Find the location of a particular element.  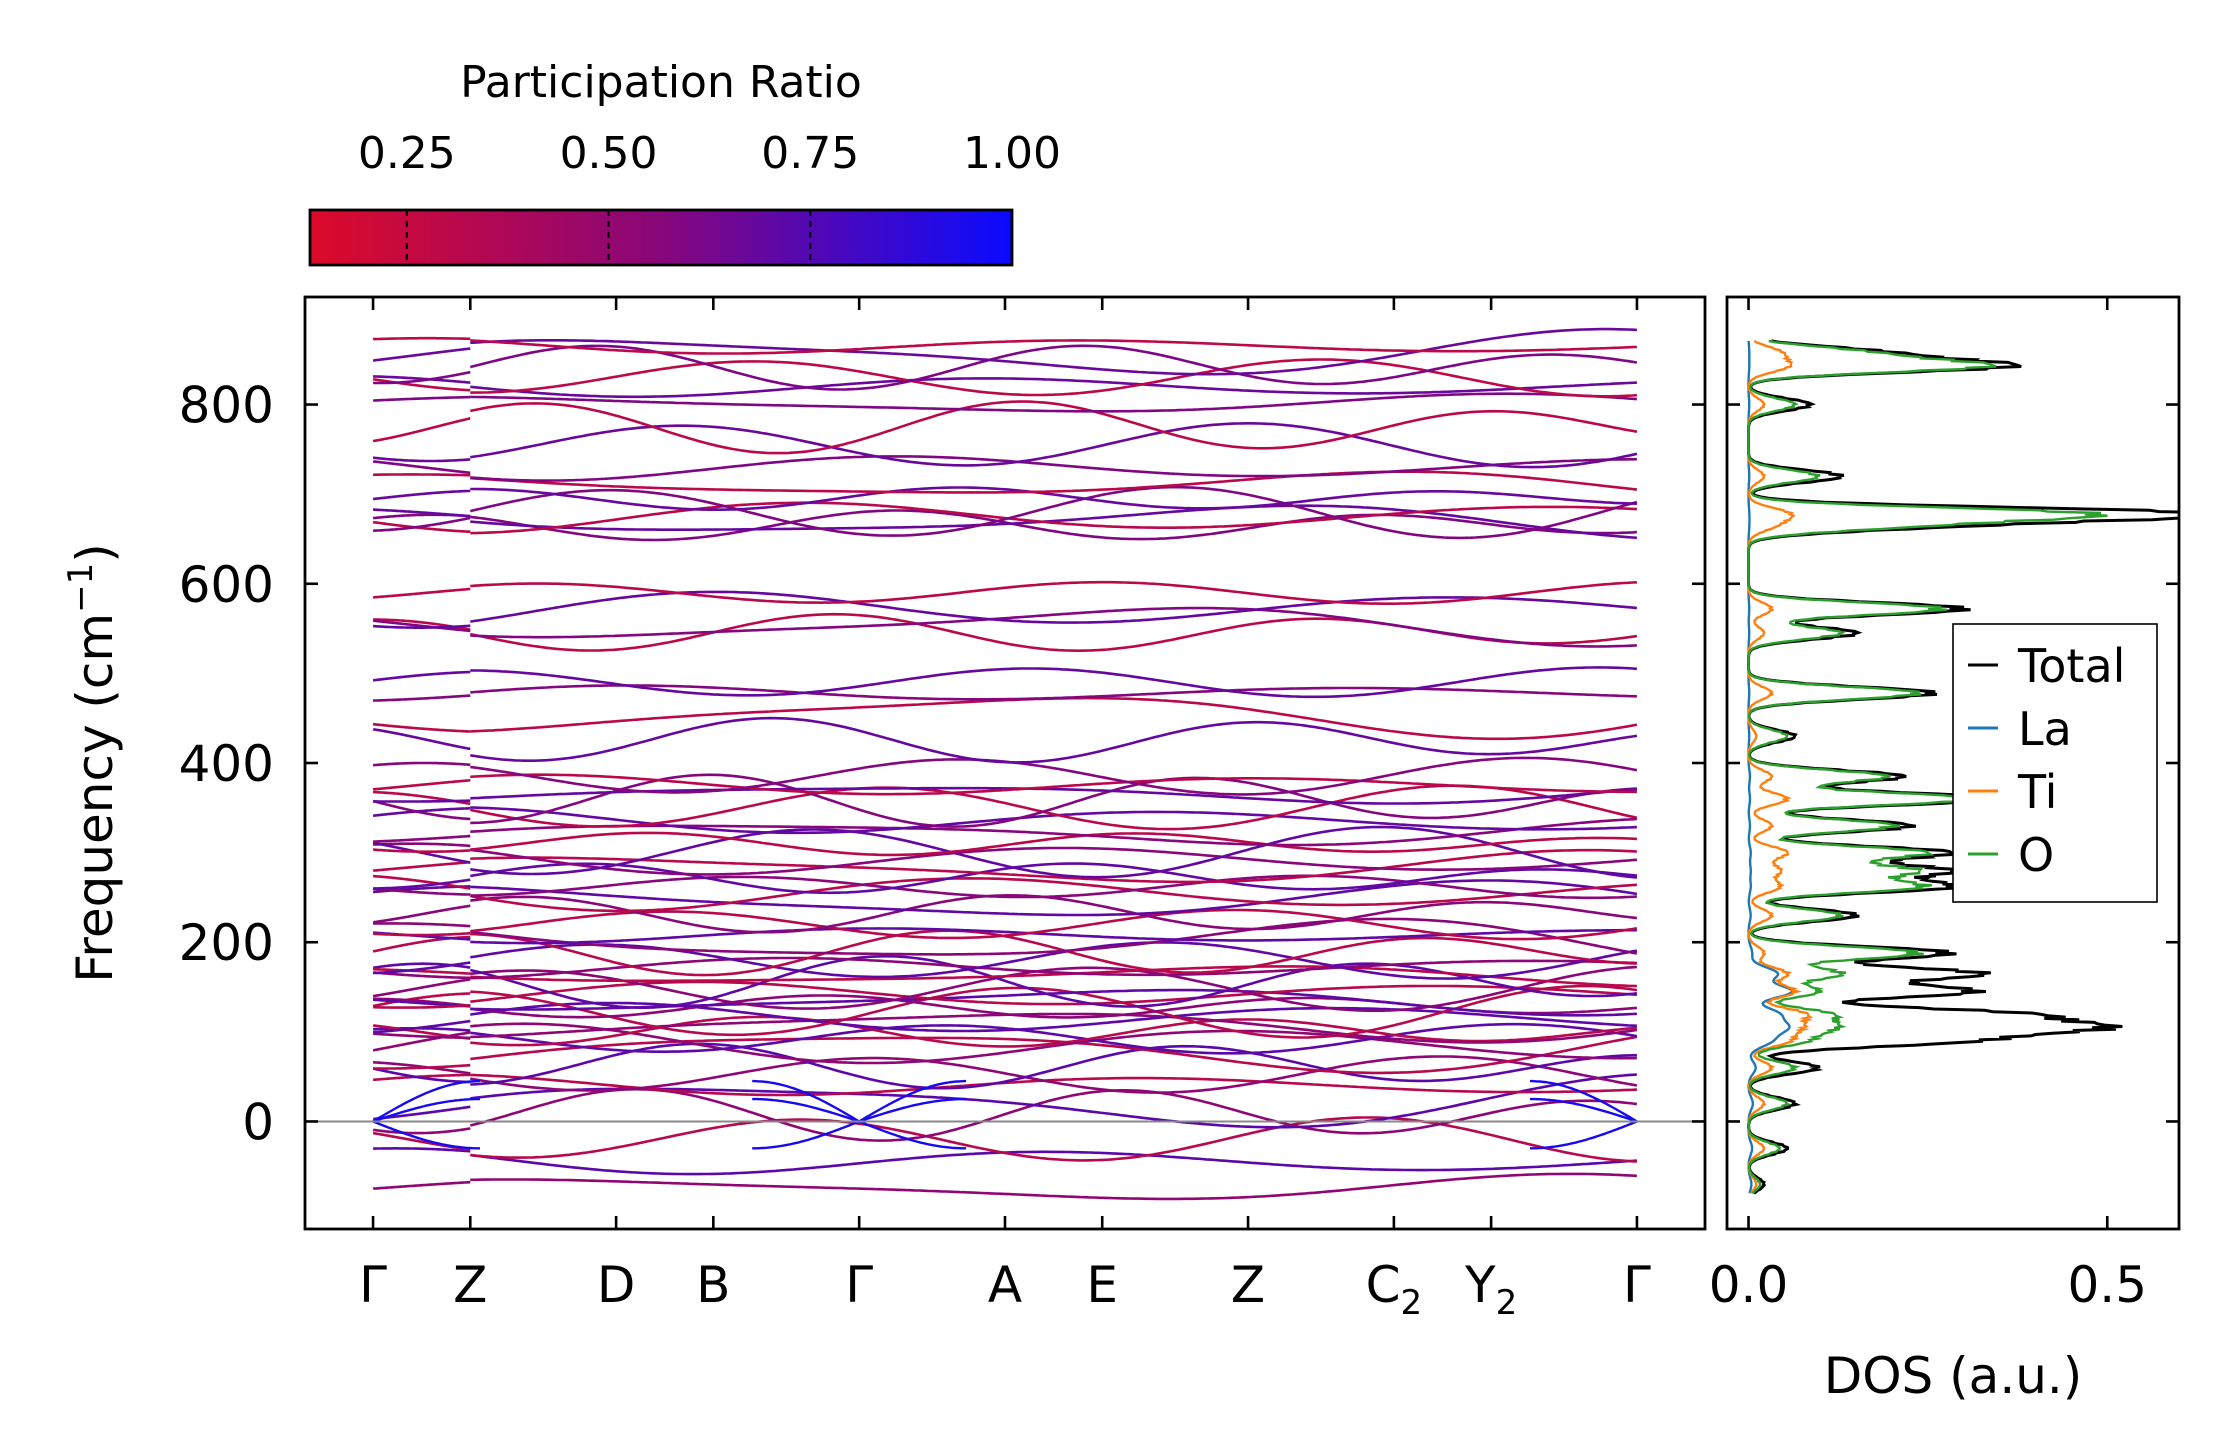

dos-x-axis-label: DOS (a.u.) is located at coordinates (1953, 1376).